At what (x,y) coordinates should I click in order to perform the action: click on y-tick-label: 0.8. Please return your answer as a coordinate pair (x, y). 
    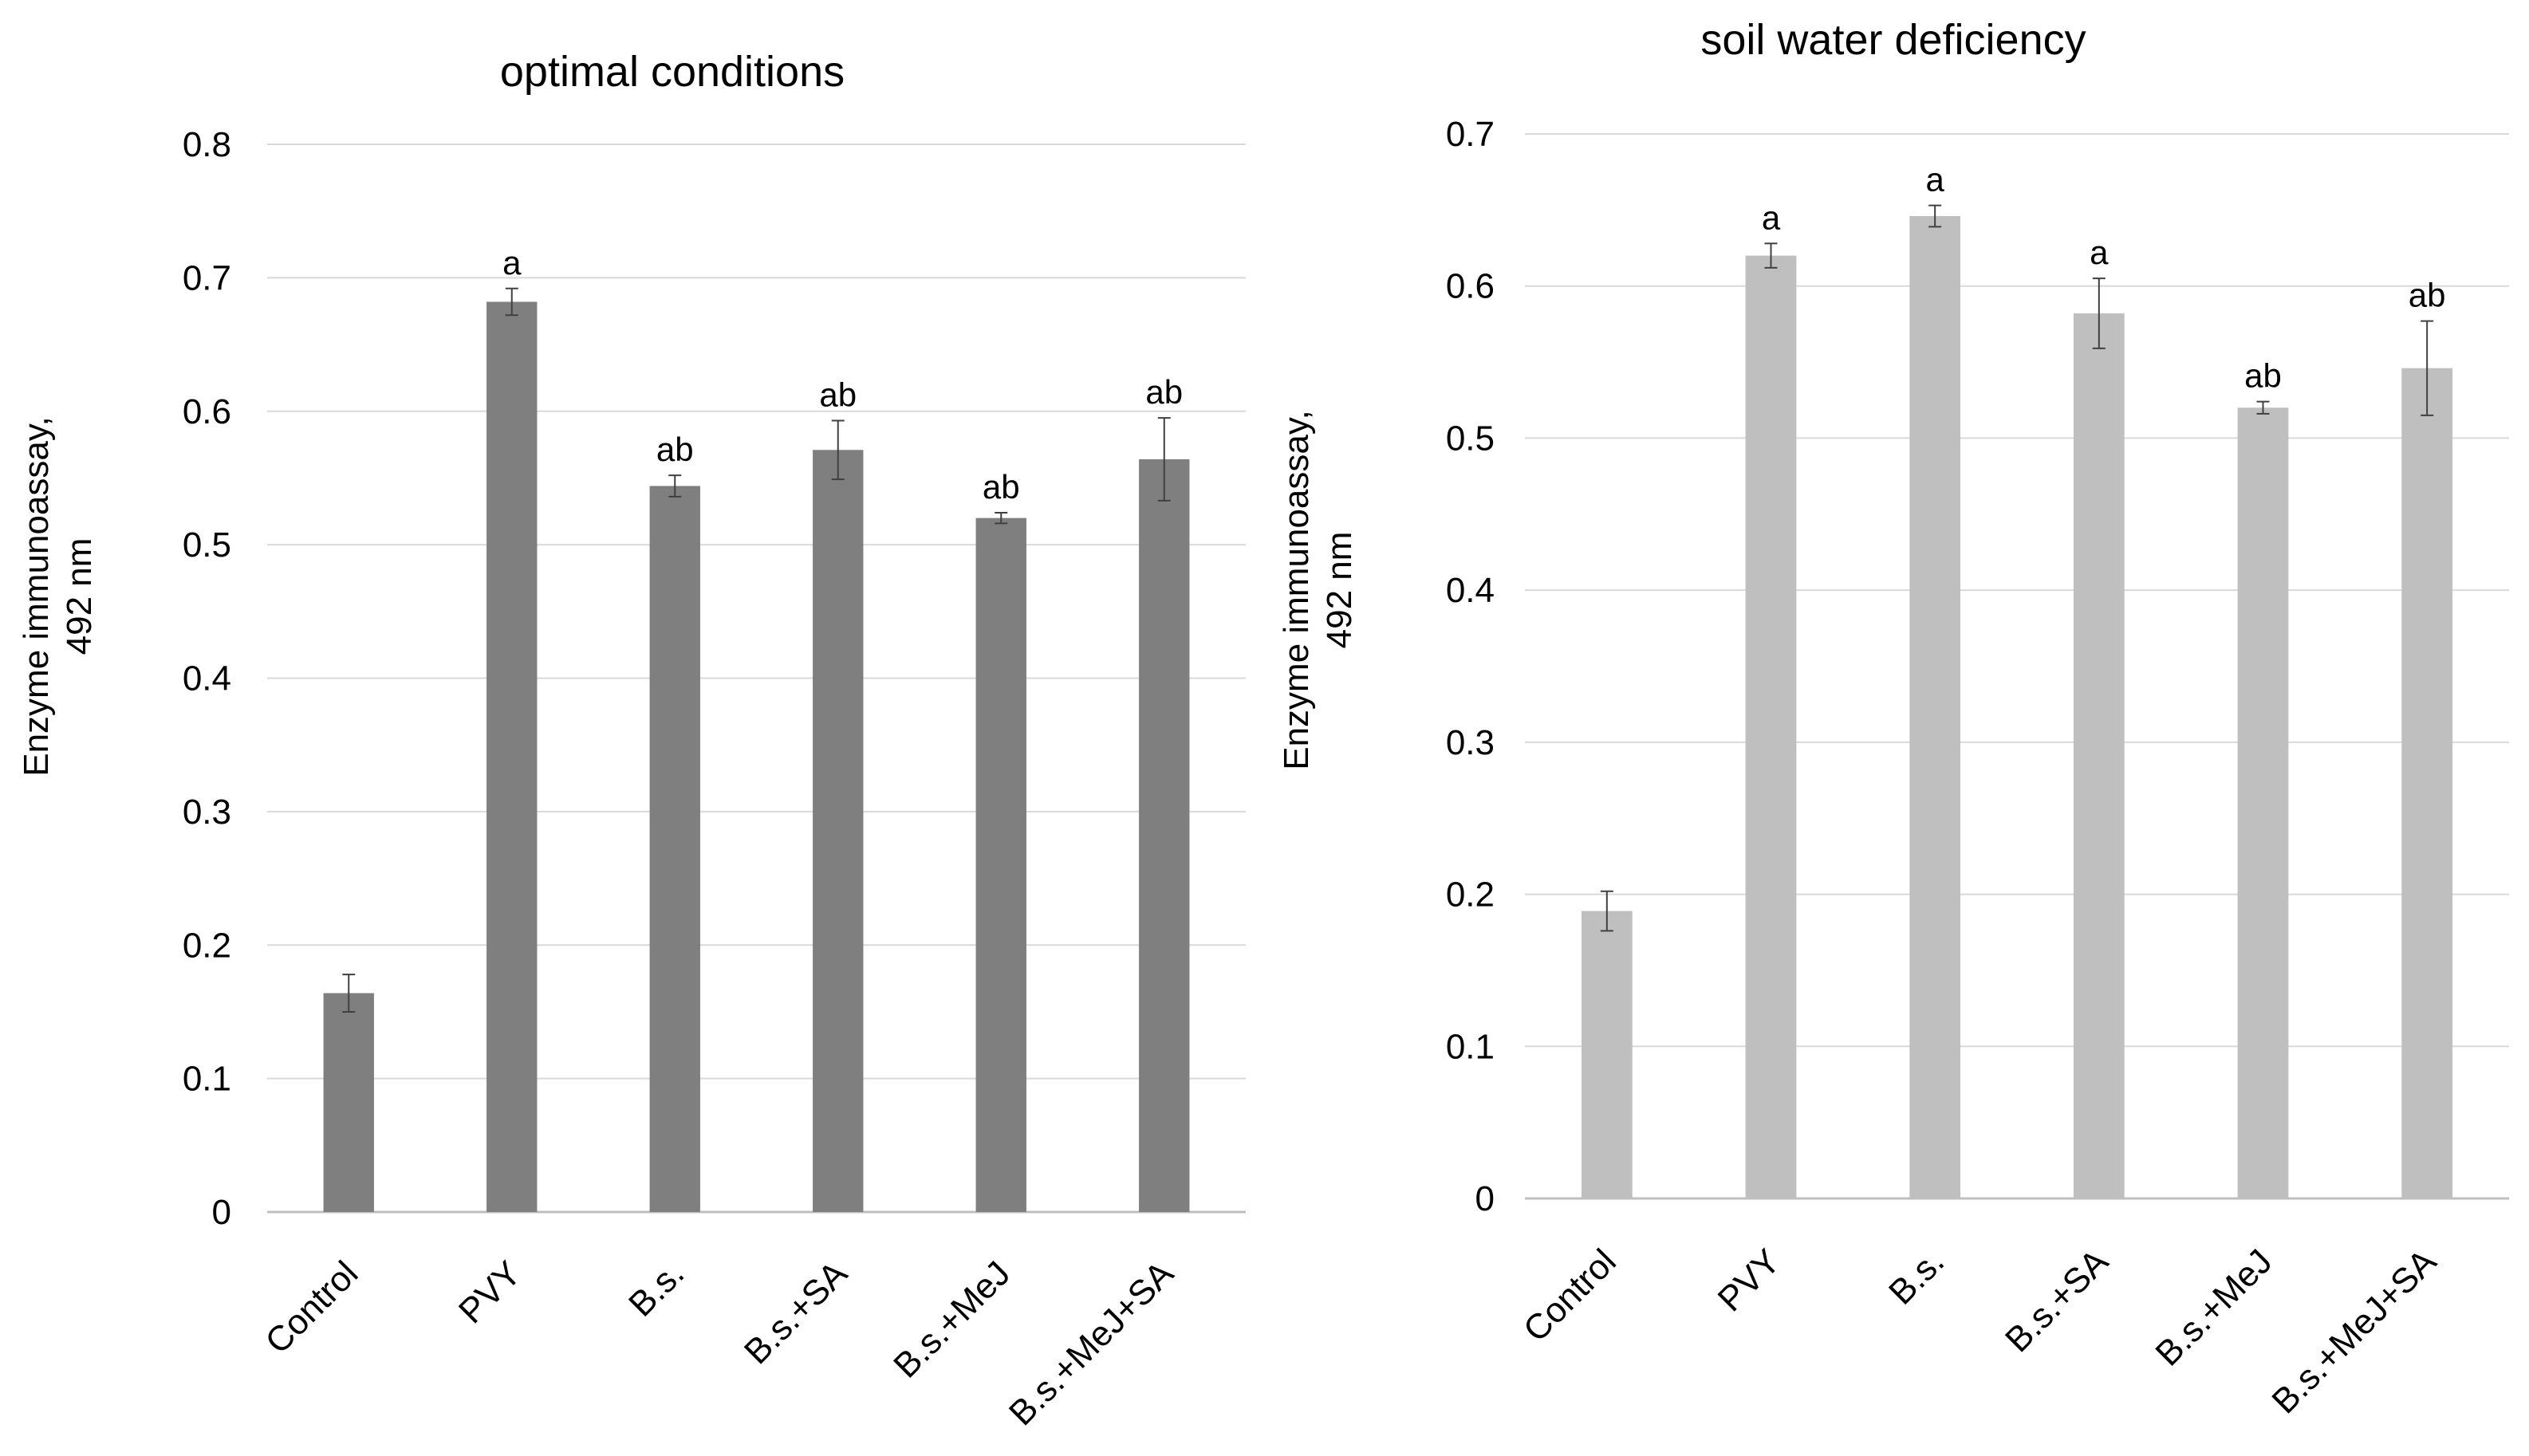
    Looking at the image, I should click on (207, 144).